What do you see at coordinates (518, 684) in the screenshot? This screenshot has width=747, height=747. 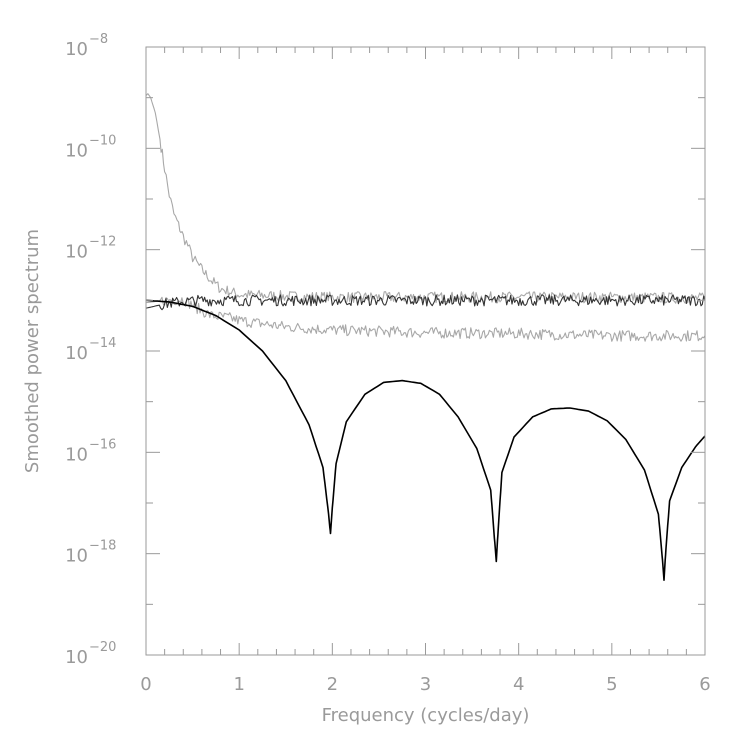 I see `x-tick-label: 4` at bounding box center [518, 684].